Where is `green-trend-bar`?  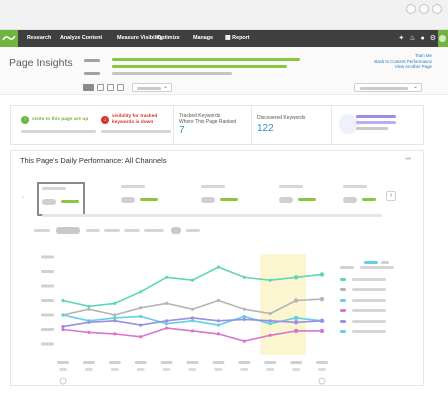 green-trend-bar is located at coordinates (229, 199).